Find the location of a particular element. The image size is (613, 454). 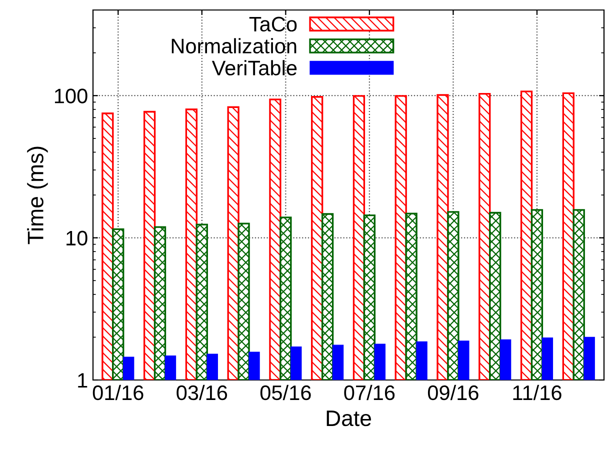

x-tick-label: 09/16 is located at coordinates (453, 392).